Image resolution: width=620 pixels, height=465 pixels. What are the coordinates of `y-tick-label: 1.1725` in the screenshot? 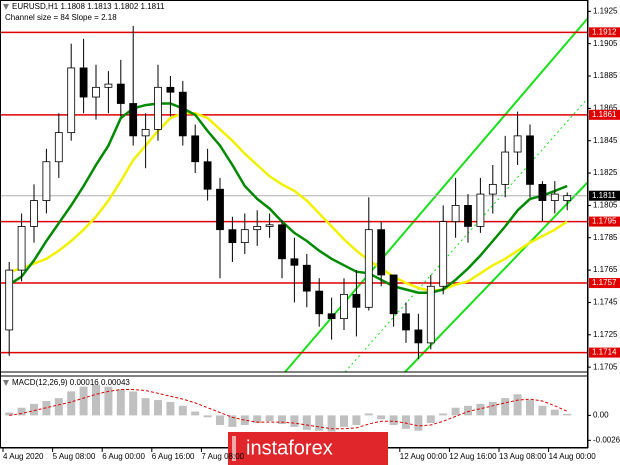 It's located at (605, 334).